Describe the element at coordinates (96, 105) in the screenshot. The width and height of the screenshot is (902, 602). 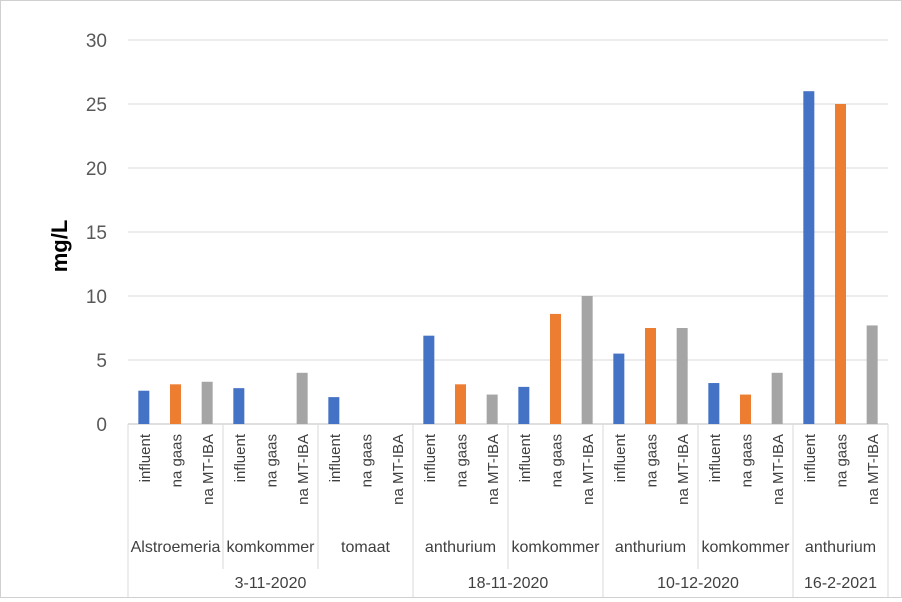
I see `y-tick-label: 25` at that location.